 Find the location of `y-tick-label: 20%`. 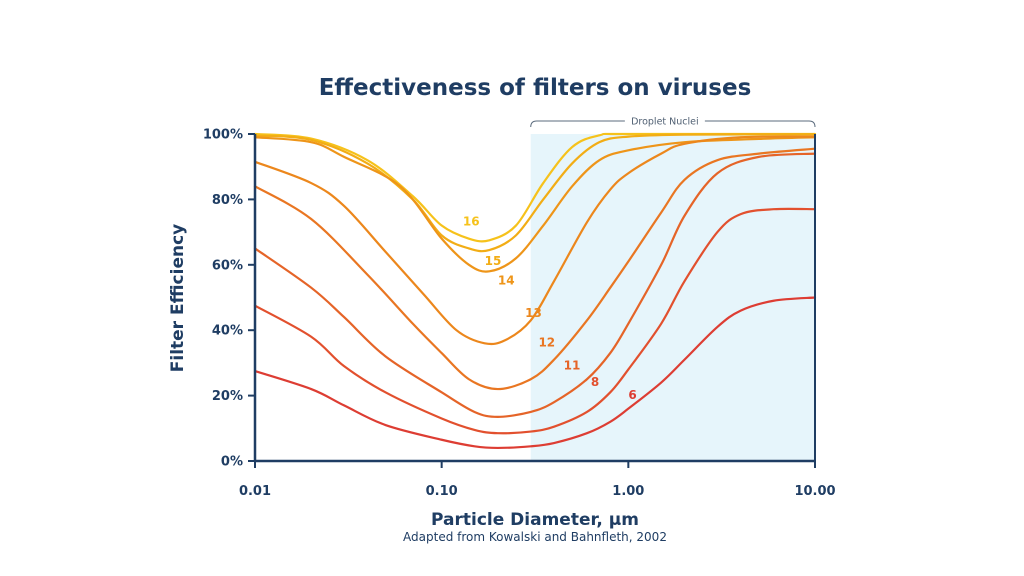

y-tick-label: 20% is located at coordinates (227, 396).